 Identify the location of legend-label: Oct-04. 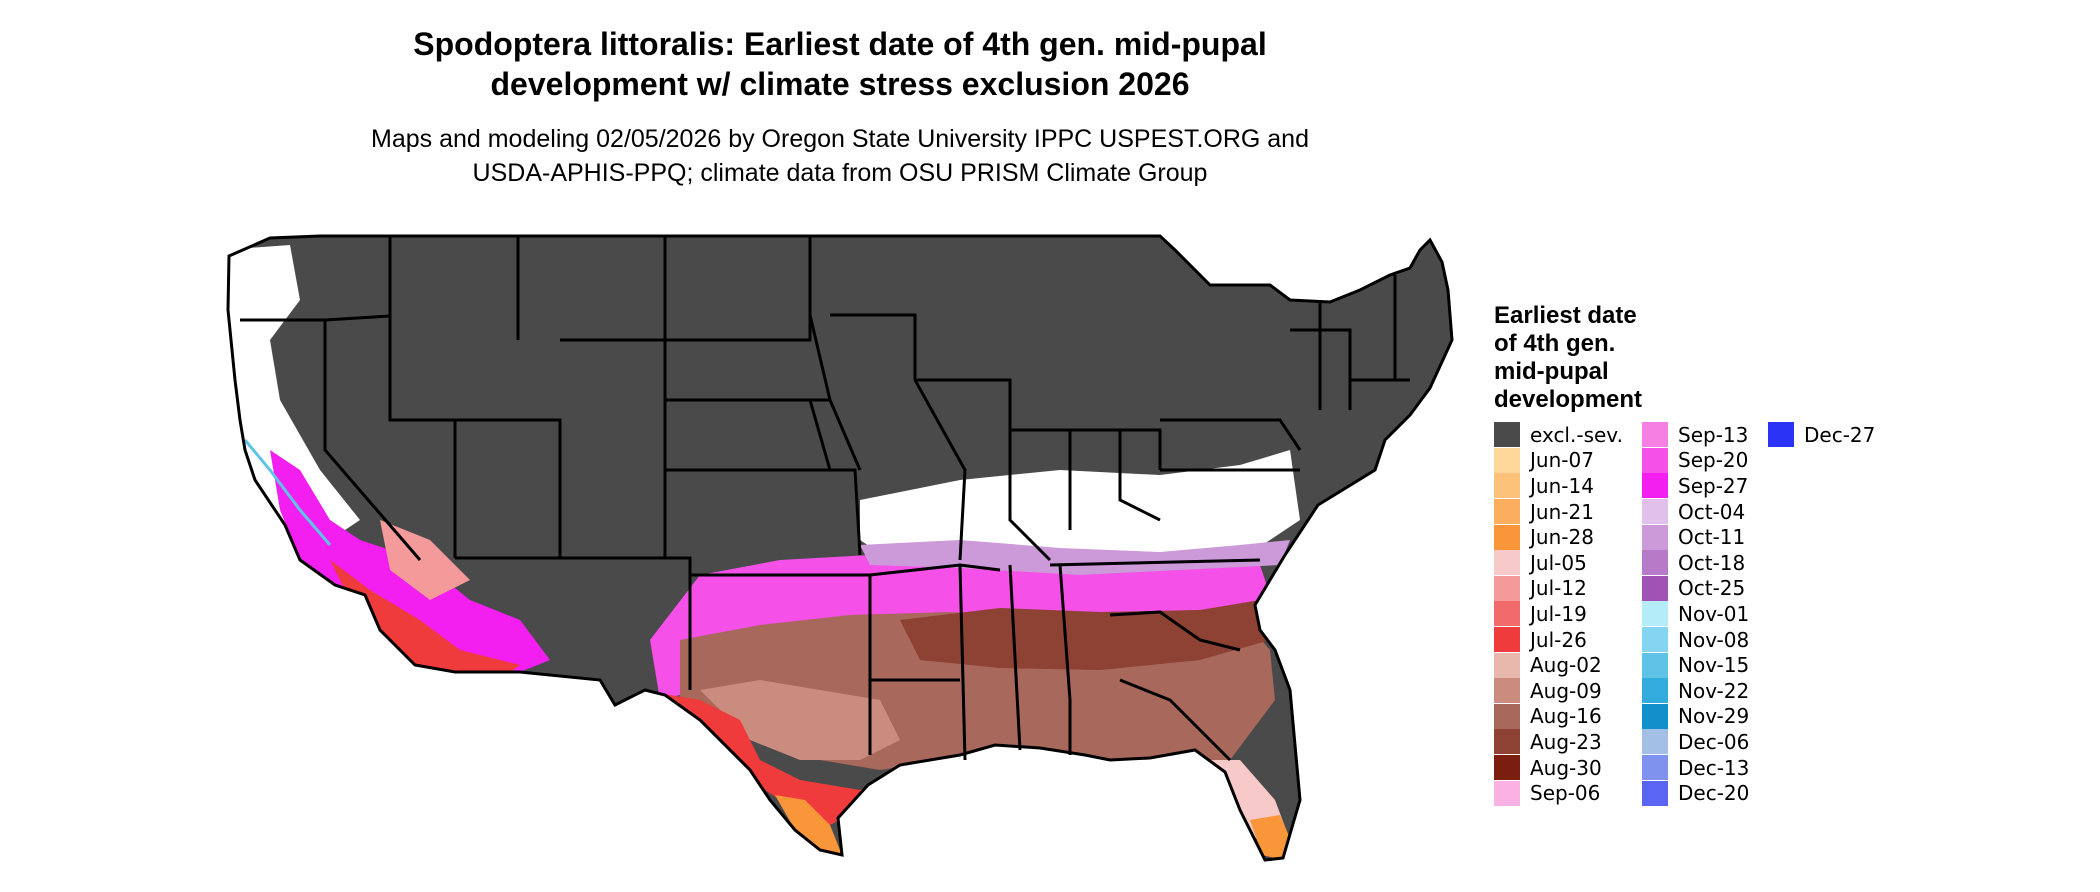
(1712, 511).